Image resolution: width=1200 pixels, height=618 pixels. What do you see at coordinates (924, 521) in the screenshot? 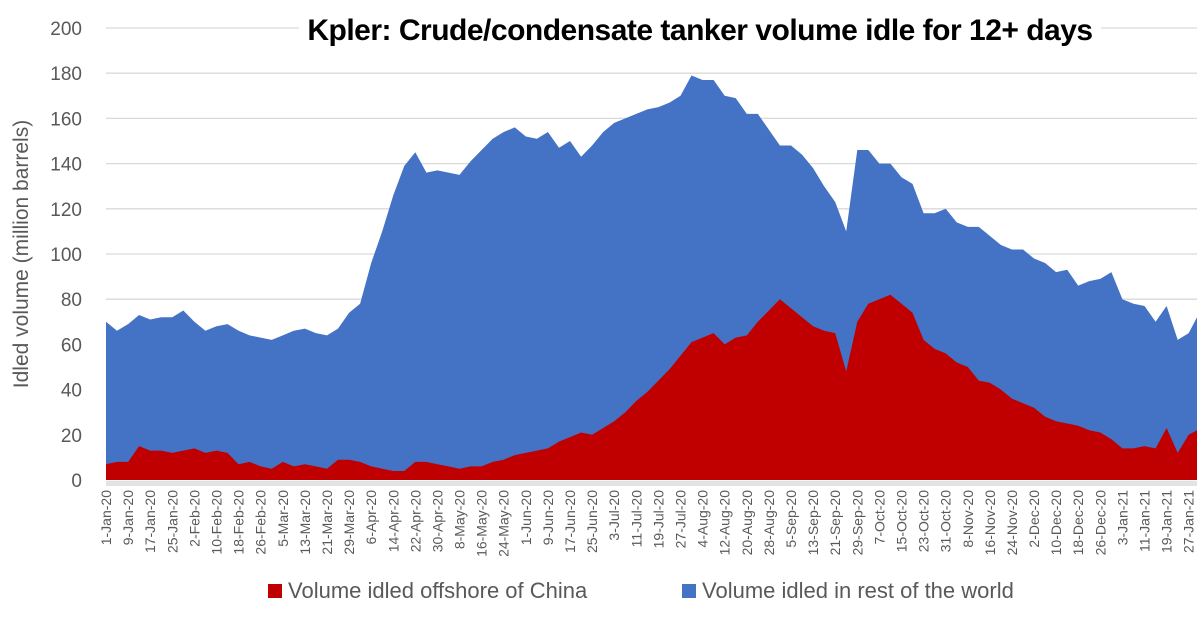
I see `x-tick-label: 23-Oct-20` at bounding box center [924, 521].